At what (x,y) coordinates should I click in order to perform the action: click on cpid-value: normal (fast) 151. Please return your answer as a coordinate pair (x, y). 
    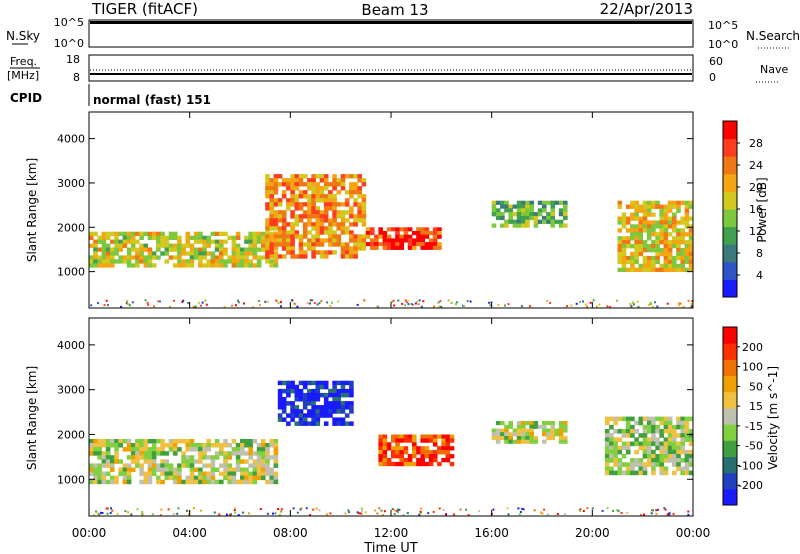
    Looking at the image, I should click on (152, 100).